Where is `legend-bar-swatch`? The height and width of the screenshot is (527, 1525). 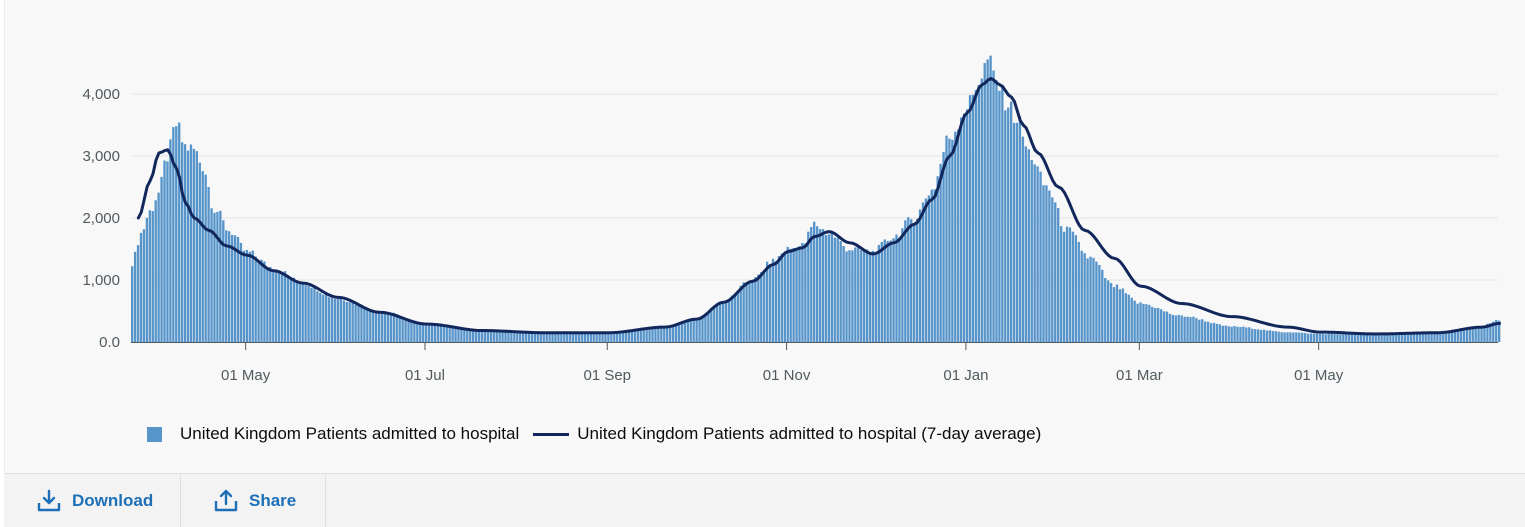
legend-bar-swatch is located at coordinates (154, 434).